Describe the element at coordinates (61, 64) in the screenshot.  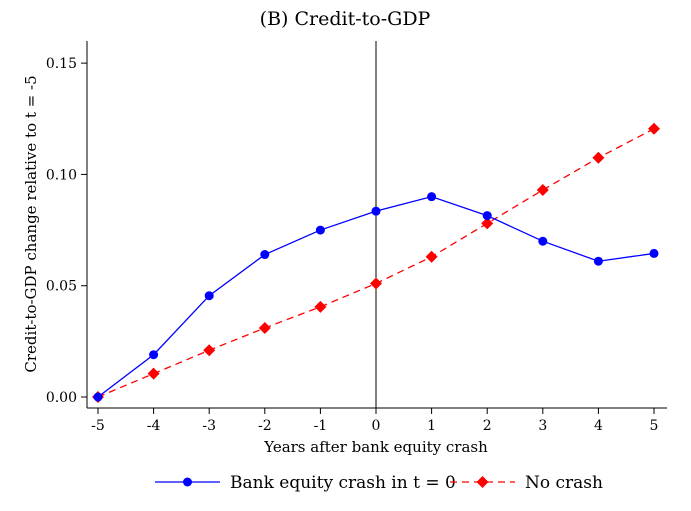
I see `y-tick-label: 0.15` at that location.